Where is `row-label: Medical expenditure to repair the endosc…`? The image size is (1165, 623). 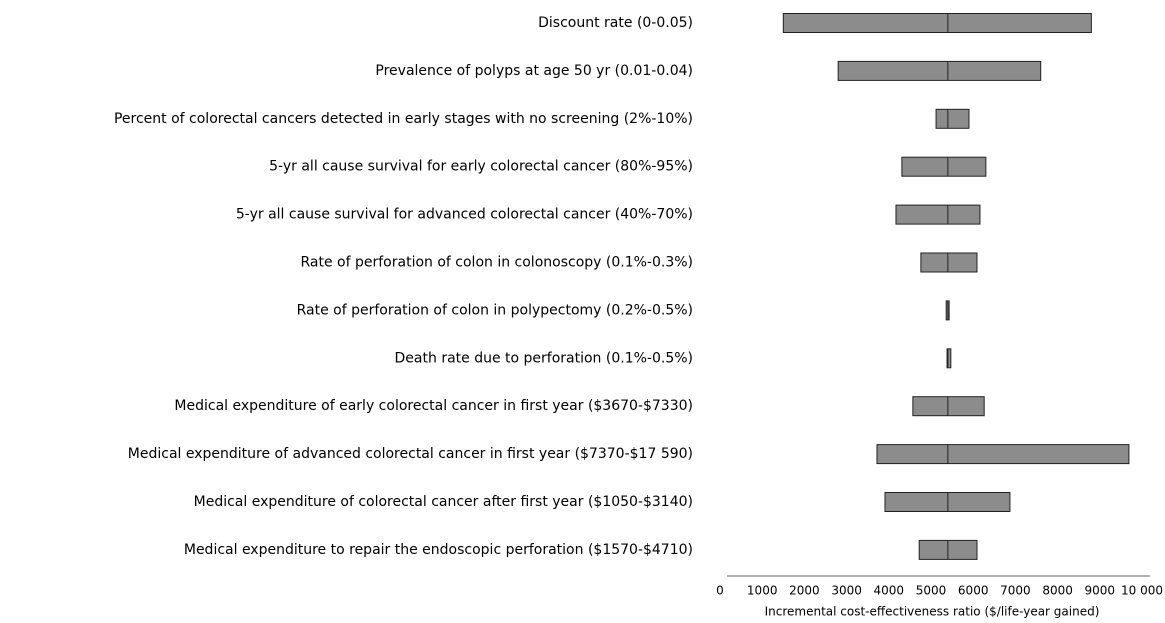 row-label: Medical expenditure to repair the endosc… is located at coordinates (438, 550).